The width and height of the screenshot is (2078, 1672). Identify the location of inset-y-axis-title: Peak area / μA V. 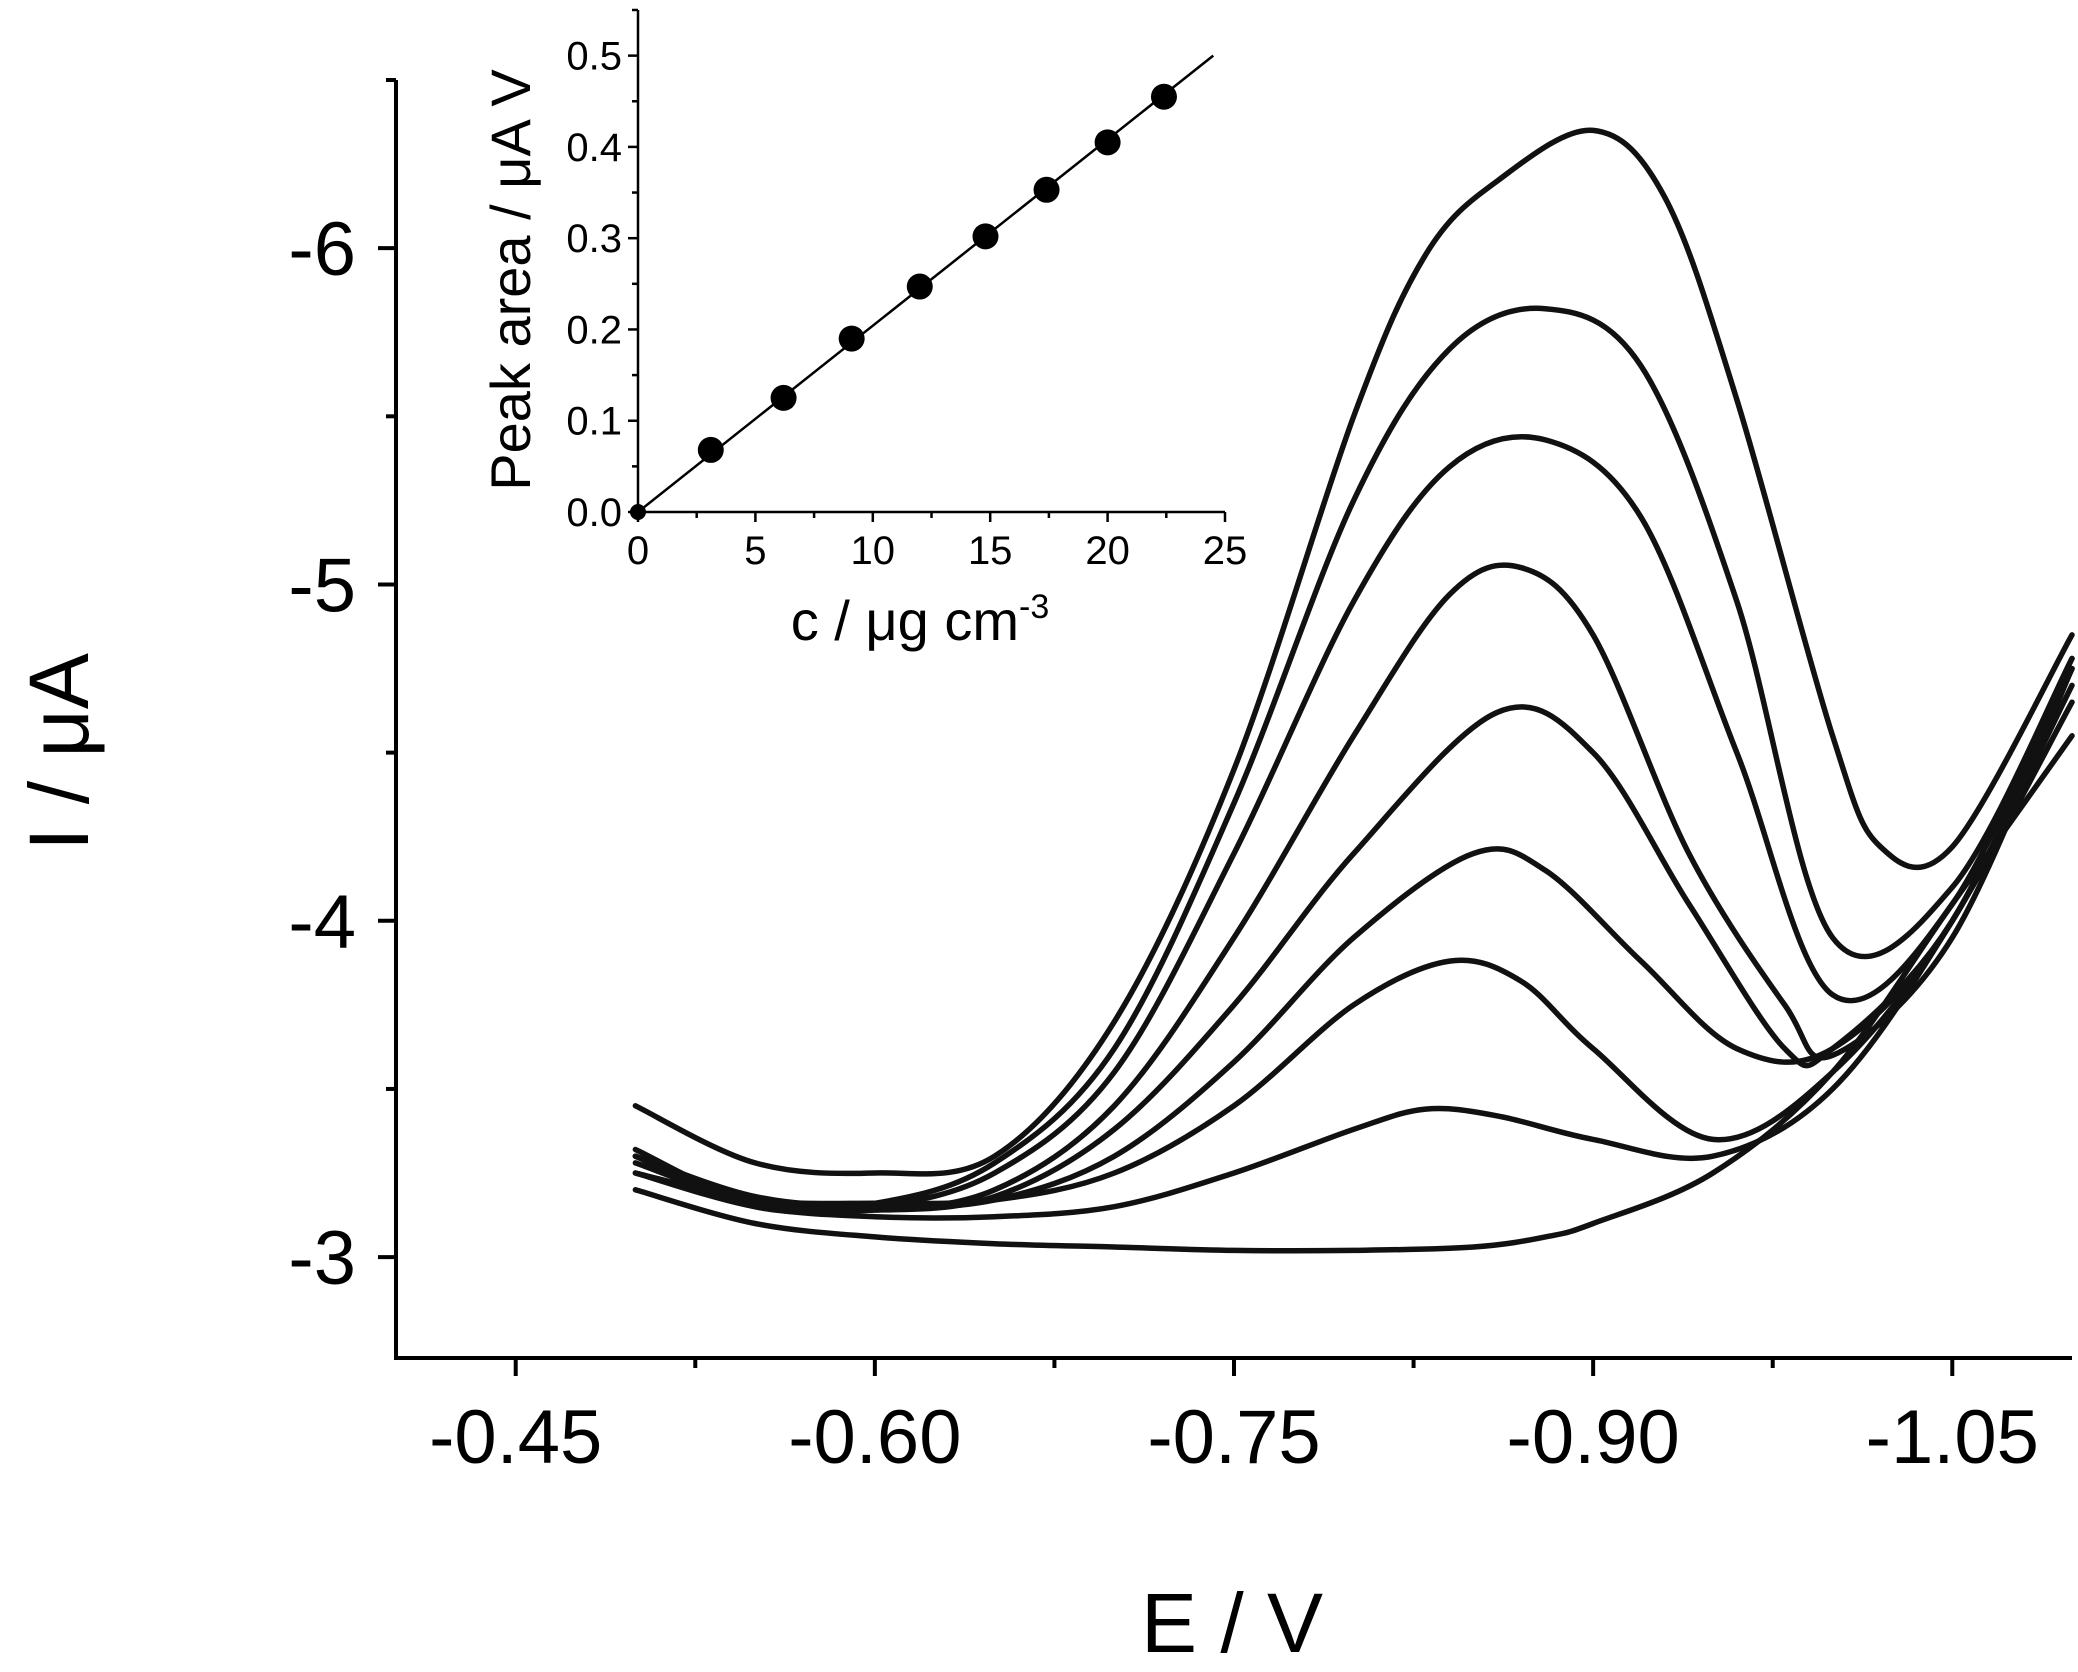
(510, 280).